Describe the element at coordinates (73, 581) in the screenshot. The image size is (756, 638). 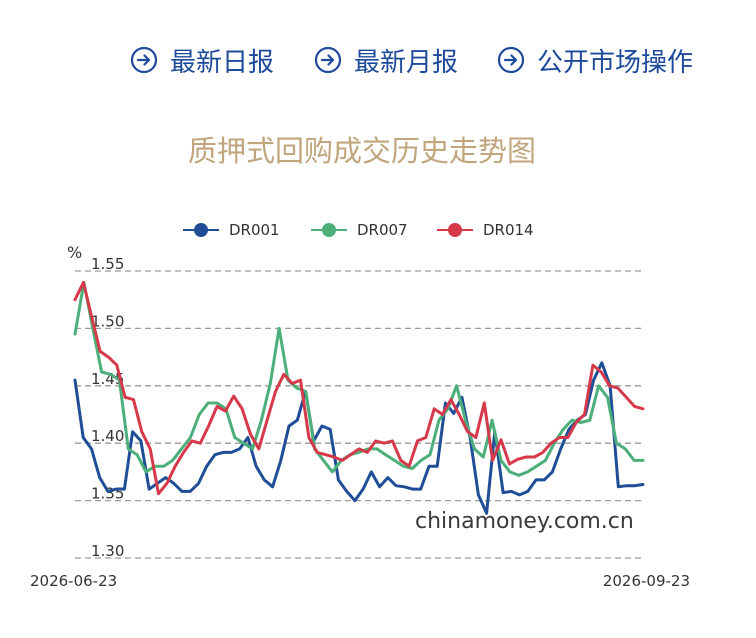
I see `x-tick-label-start: 2026-06-23` at that location.